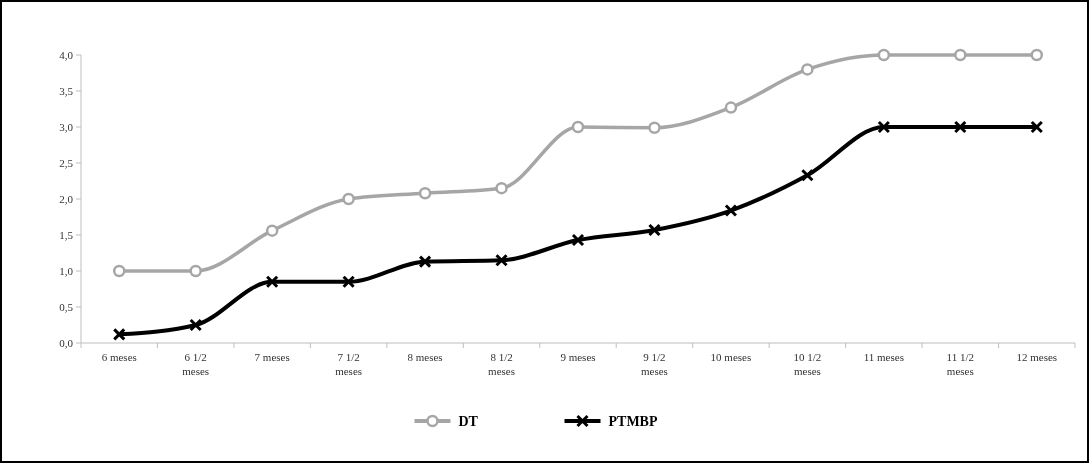  Describe the element at coordinates (66, 306) in the screenshot. I see `y-tick-label: 0,5` at that location.